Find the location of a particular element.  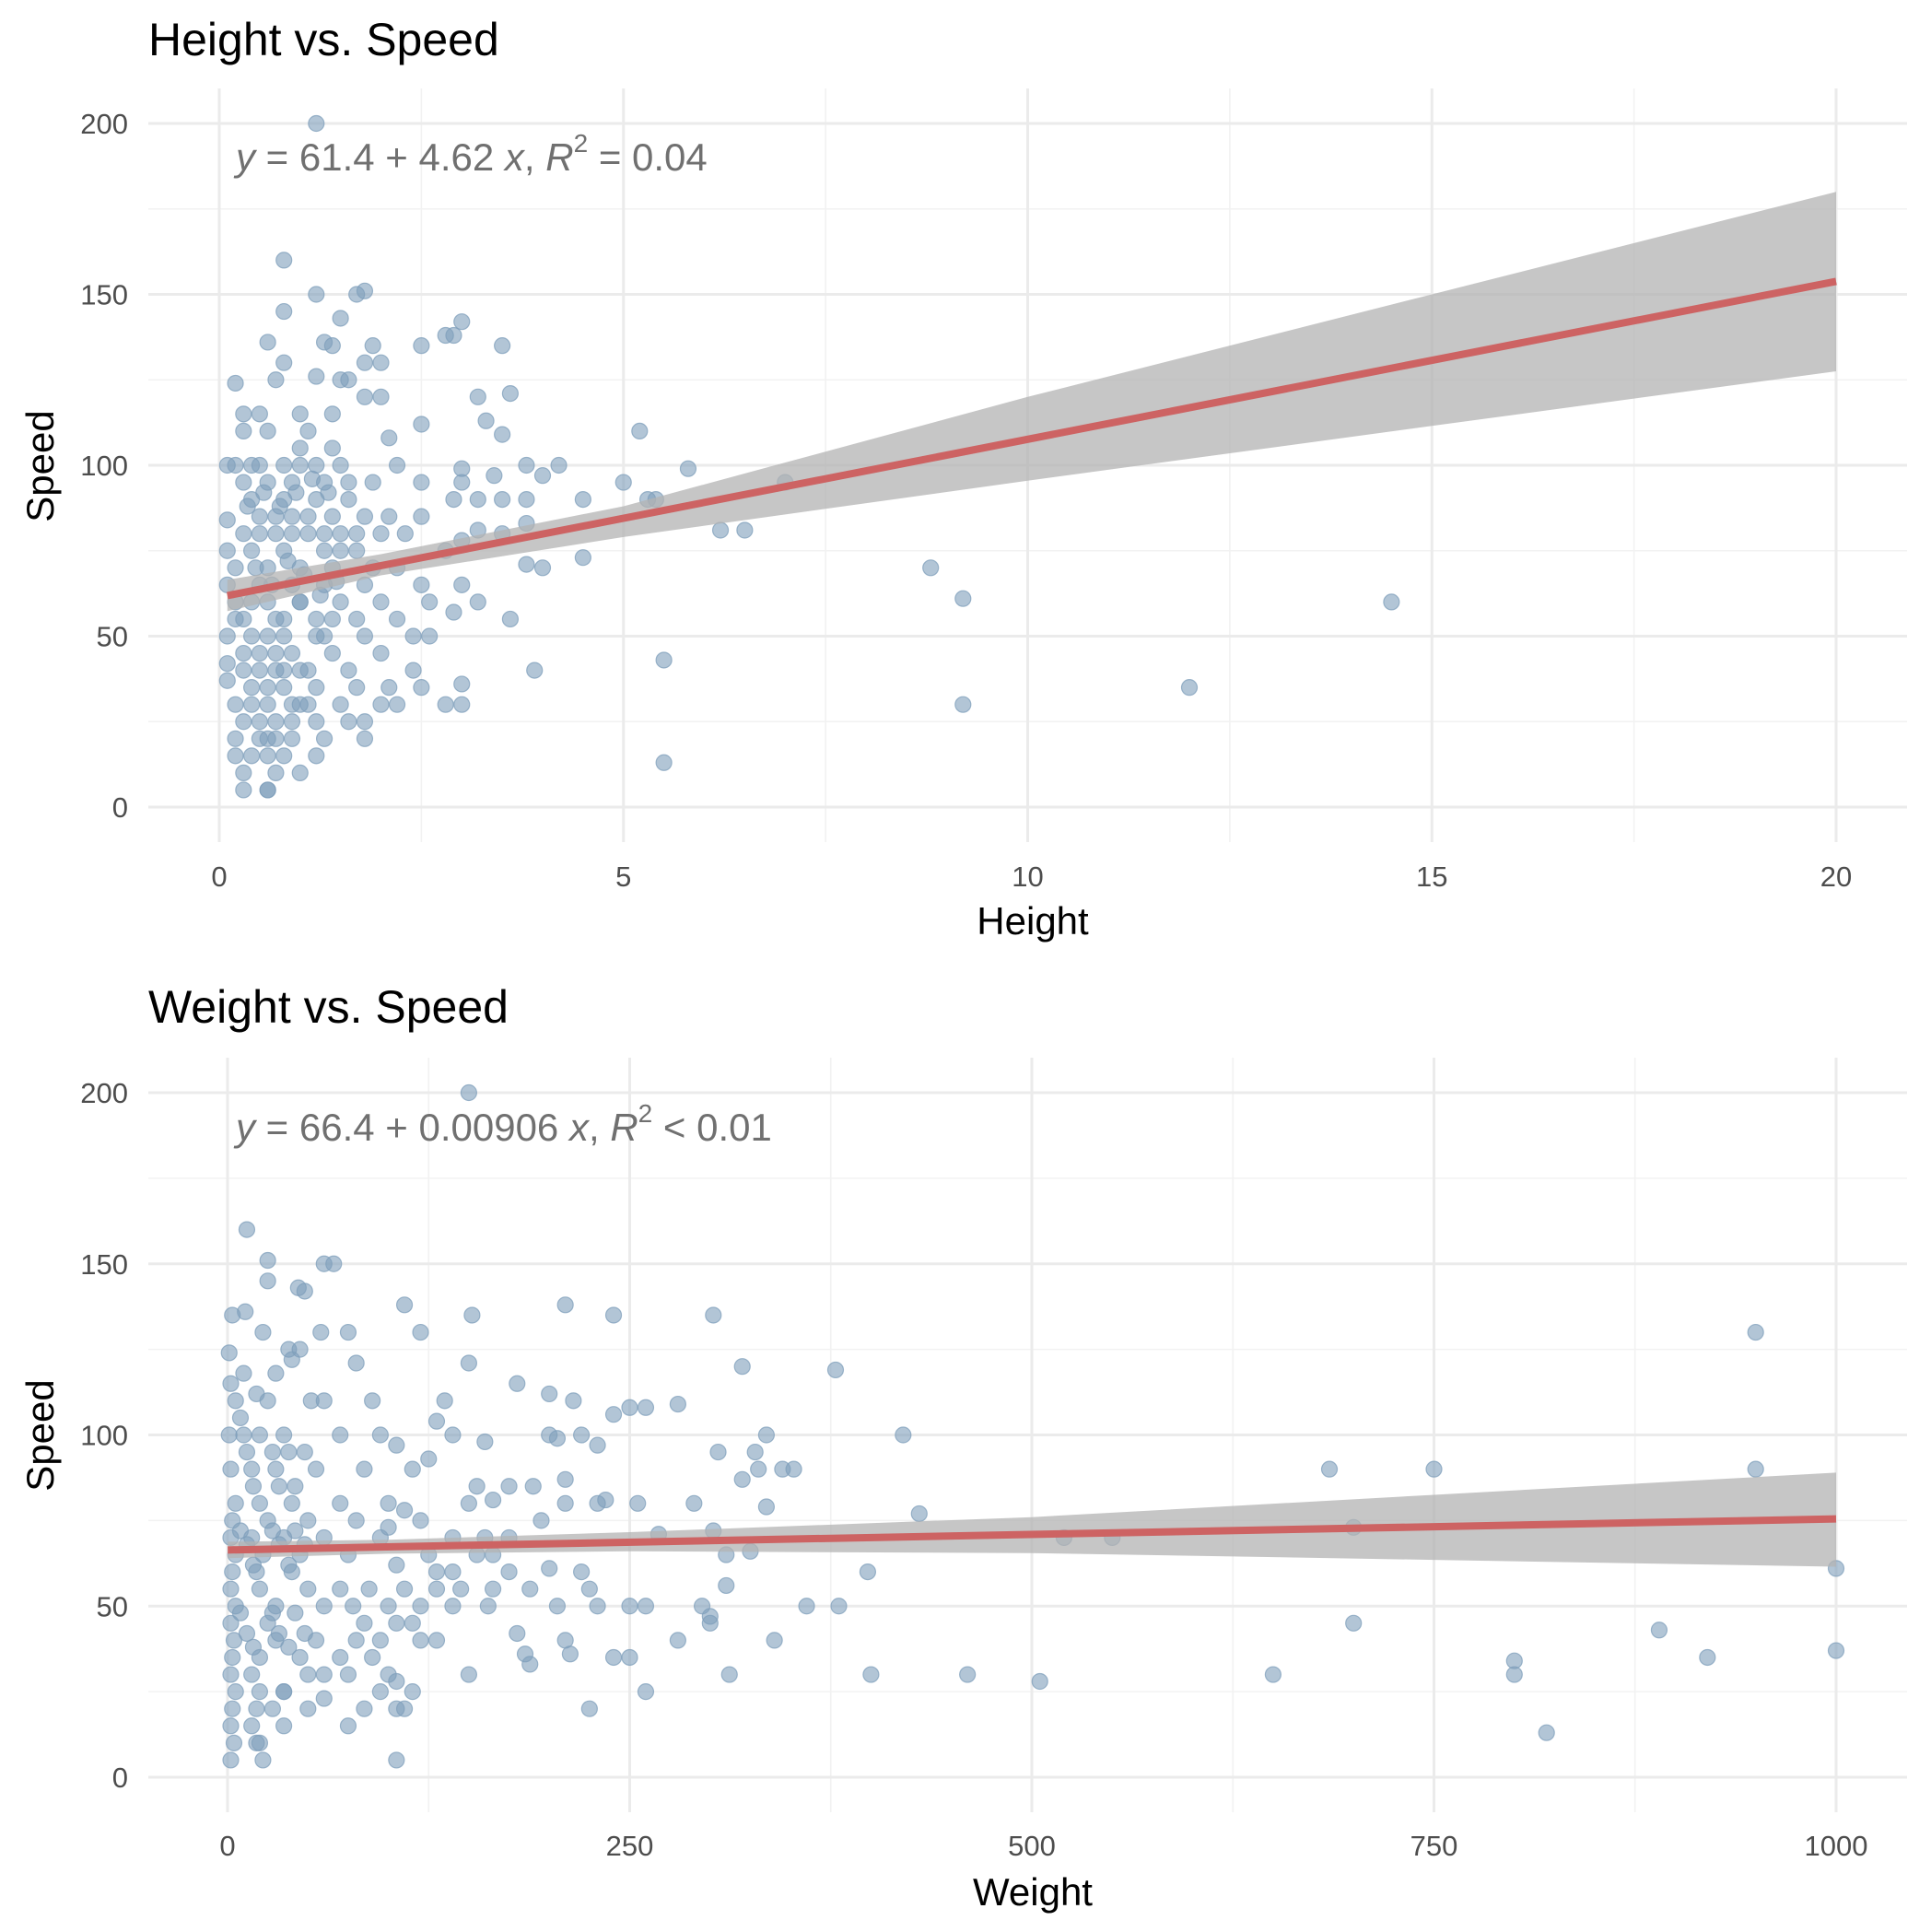

y-axis-title: Speed is located at coordinates (40, 465).